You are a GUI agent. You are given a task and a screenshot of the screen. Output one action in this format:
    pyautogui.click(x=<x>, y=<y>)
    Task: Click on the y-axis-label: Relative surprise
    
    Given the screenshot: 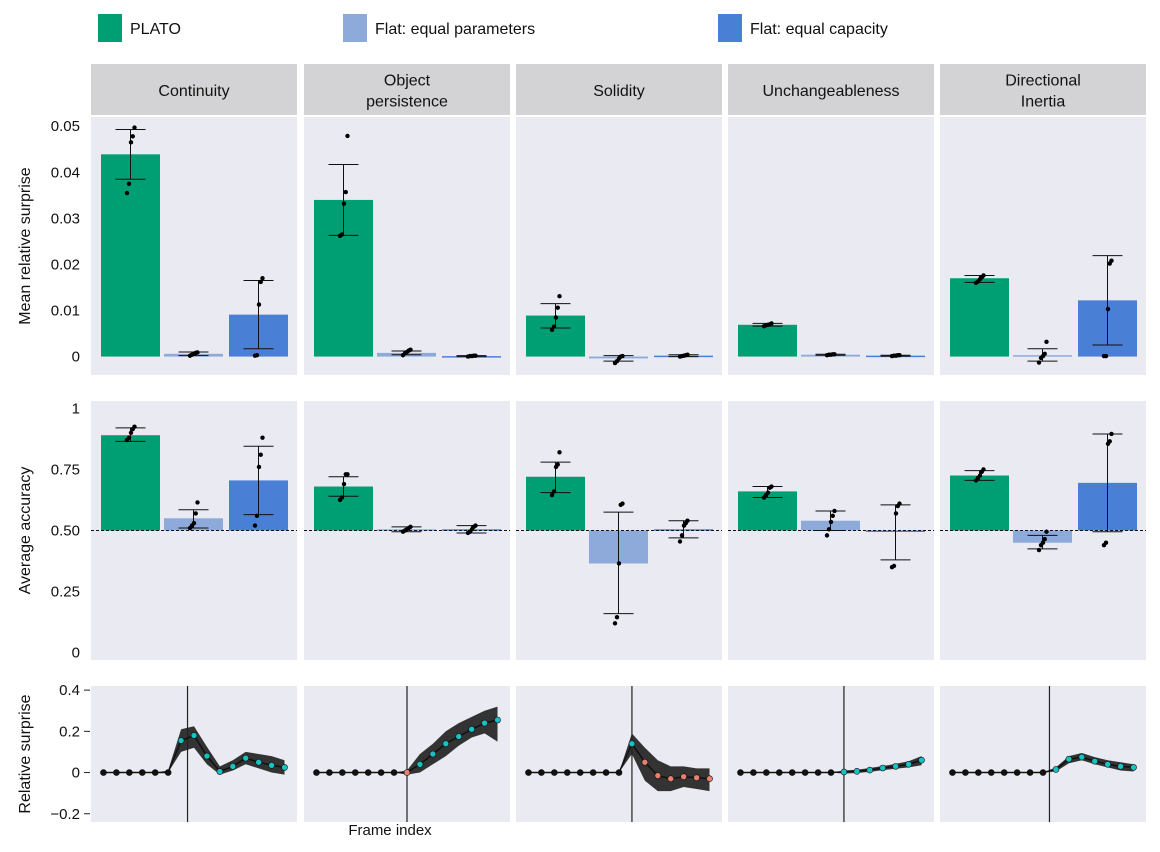 What is the action you would take?
    pyautogui.click(x=25, y=753)
    